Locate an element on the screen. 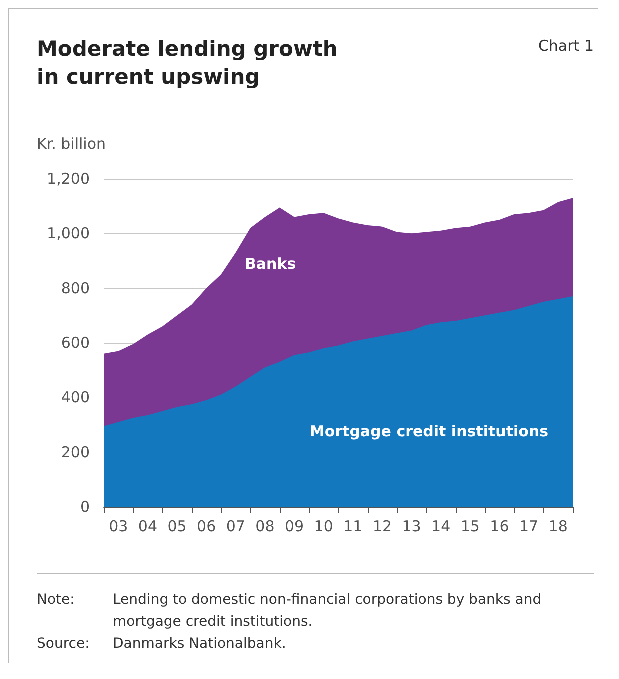 This screenshot has height=679, width=619. x-tick-label: 10 is located at coordinates (324, 527).